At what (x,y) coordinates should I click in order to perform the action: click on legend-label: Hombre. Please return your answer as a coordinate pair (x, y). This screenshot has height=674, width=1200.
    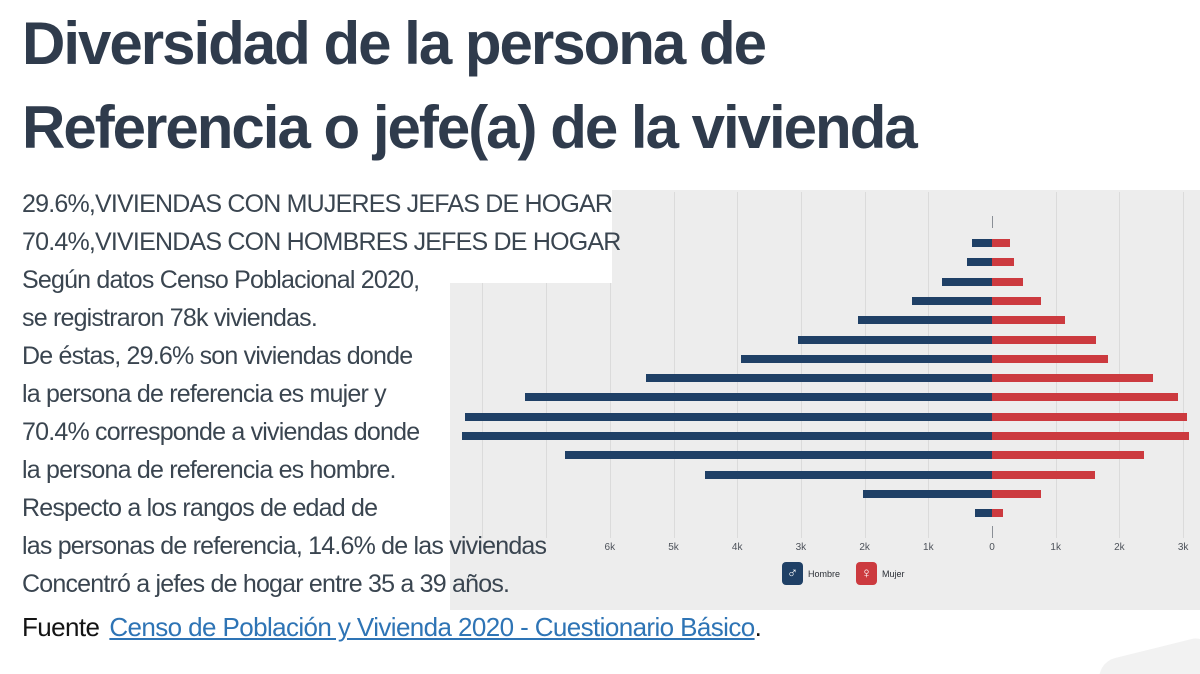
    Looking at the image, I should click on (824, 573).